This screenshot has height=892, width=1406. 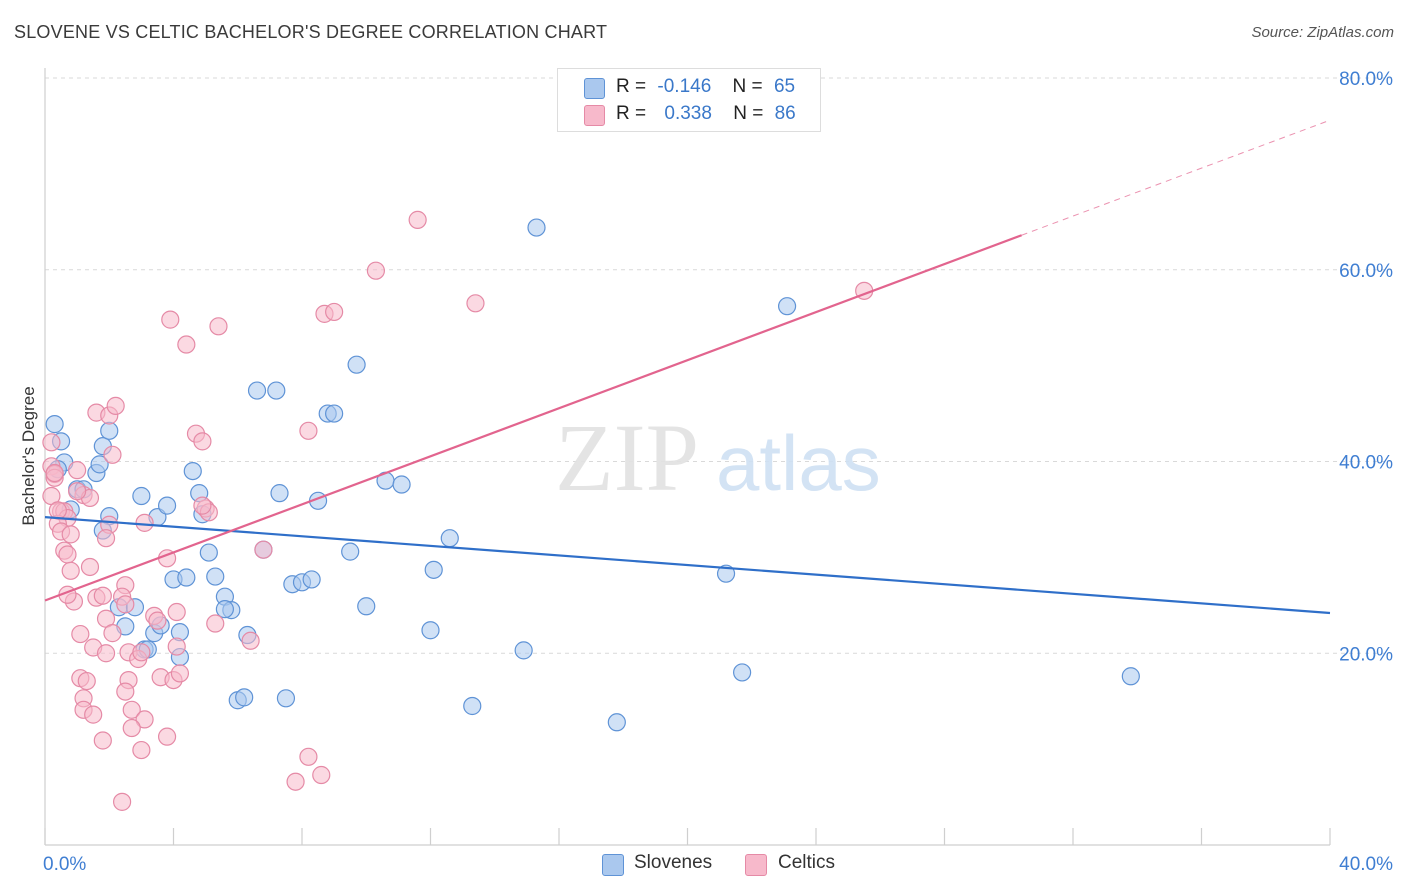 I want to click on watermark: ZIP atlas, so click(x=718, y=457).